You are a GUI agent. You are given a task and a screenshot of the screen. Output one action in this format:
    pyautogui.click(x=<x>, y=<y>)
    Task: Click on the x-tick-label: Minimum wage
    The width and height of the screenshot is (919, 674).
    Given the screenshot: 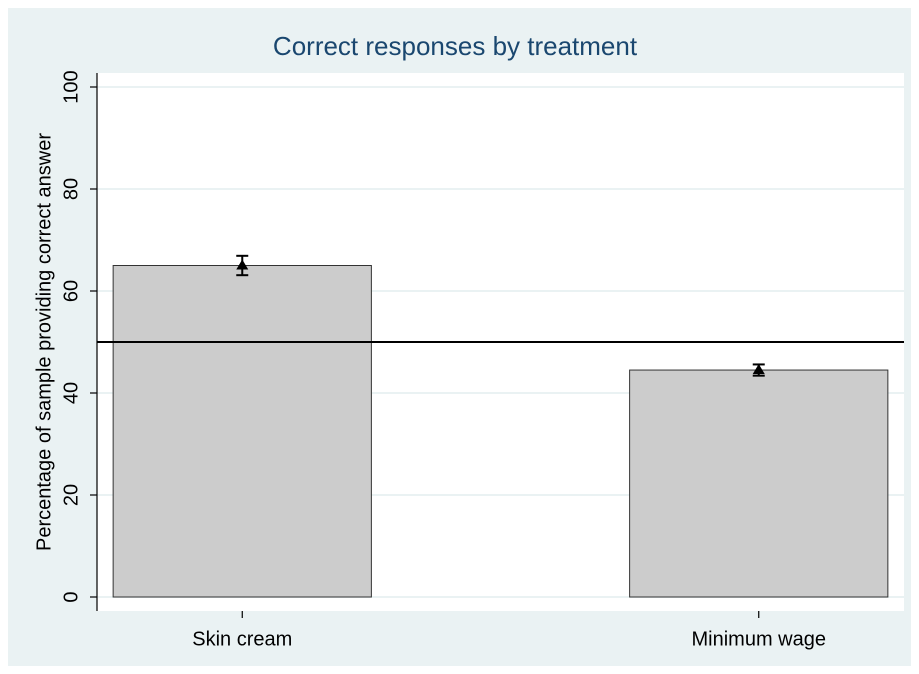 What is the action you would take?
    pyautogui.click(x=758, y=639)
    